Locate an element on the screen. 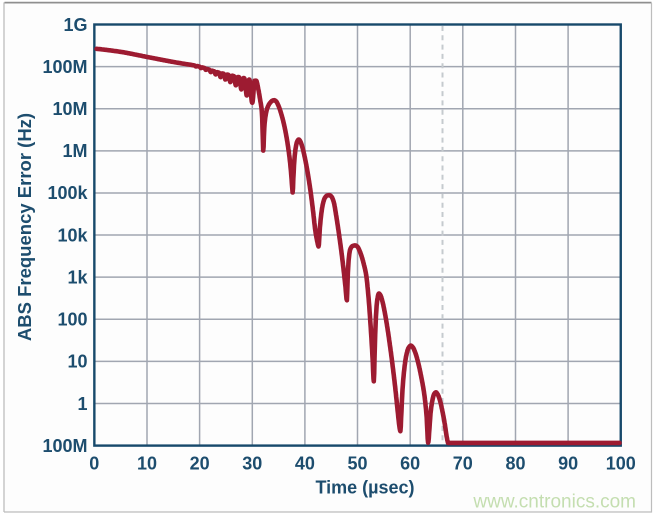 The width and height of the screenshot is (656, 516). svg-text: Time (µsec) is located at coordinates (364, 488).